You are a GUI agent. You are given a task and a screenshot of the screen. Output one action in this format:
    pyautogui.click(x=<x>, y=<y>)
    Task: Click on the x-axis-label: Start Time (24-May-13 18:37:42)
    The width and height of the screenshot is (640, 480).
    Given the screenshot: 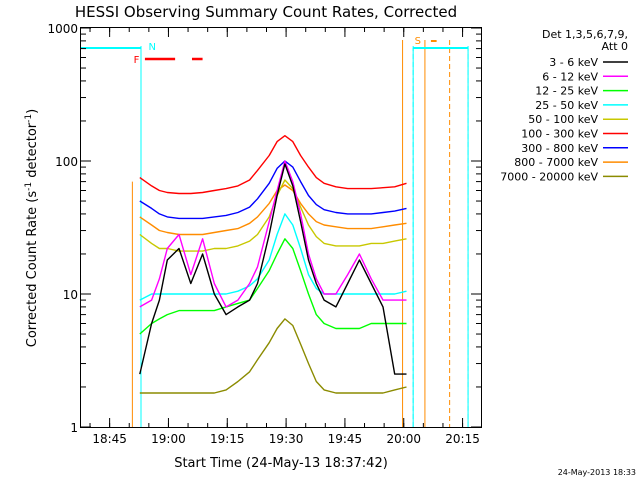 What is the action you would take?
    pyautogui.click(x=281, y=463)
    